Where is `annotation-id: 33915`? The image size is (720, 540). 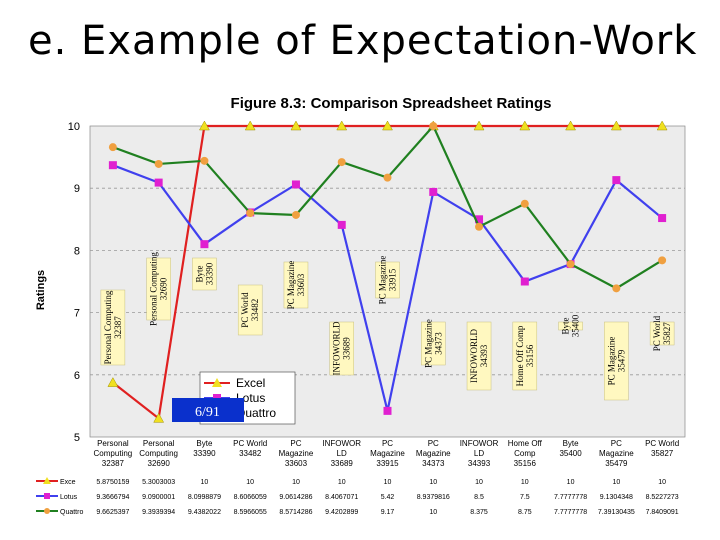
annotation-id: 33915 is located at coordinates (393, 279).